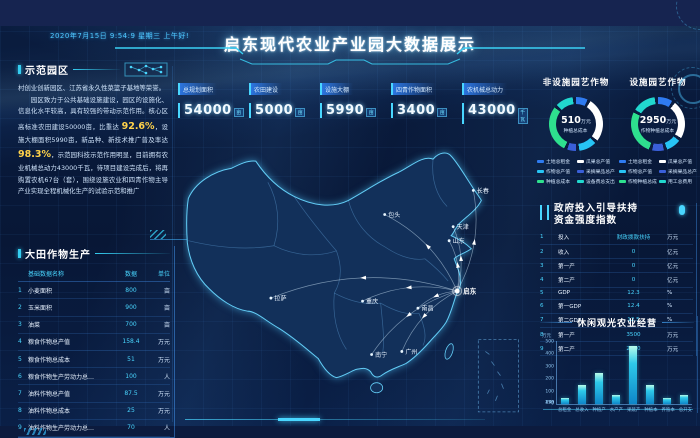 The image size is (700, 438). I want to click on hainan-island, so click(377, 388).